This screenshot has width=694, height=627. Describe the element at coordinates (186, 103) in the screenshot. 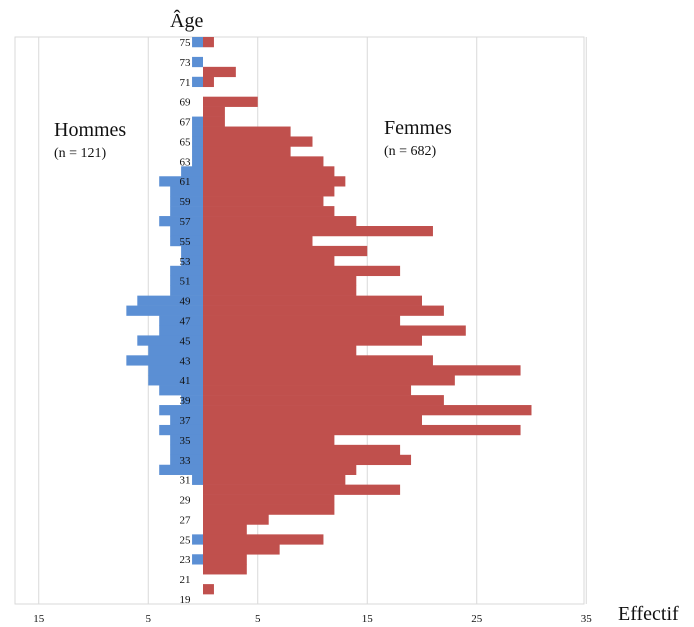

I see `age-tick-label: 69` at that location.